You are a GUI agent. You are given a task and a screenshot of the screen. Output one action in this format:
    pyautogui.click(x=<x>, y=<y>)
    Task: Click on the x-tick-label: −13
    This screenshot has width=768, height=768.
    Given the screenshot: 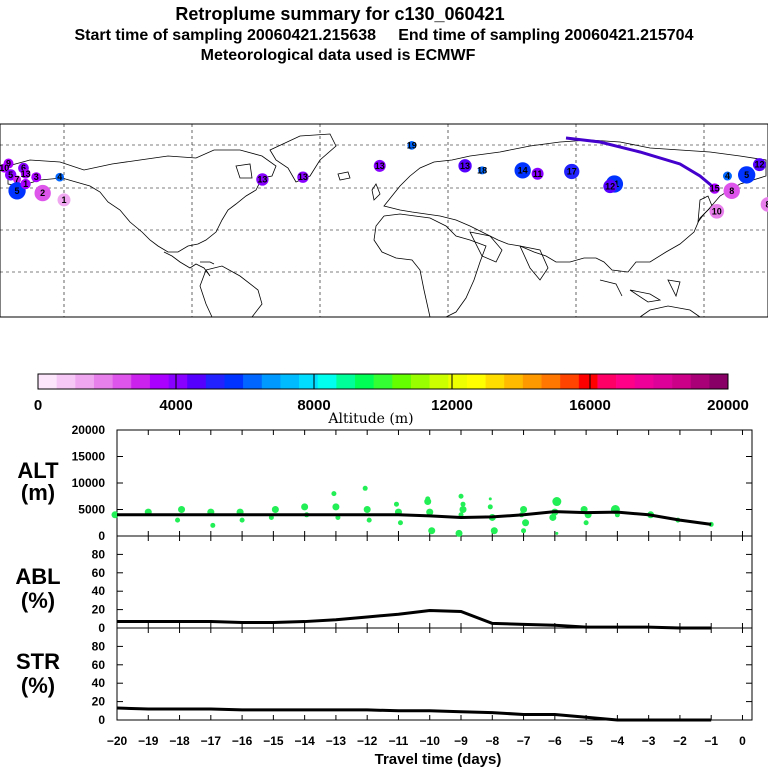 What is the action you would take?
    pyautogui.click(x=336, y=741)
    